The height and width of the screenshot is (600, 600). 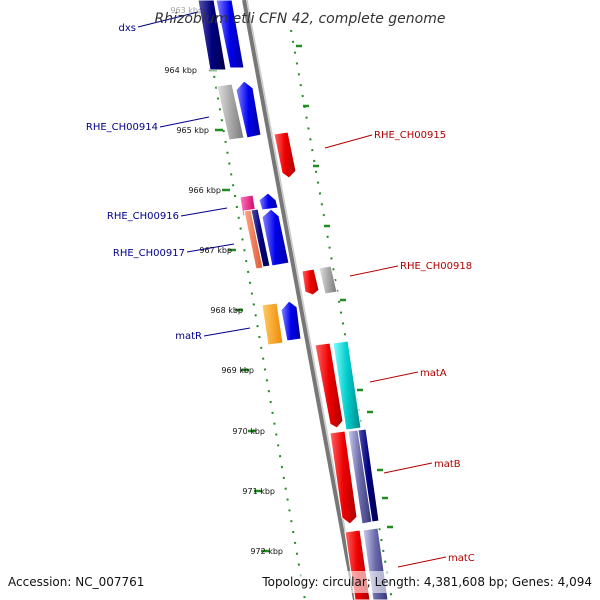 I want to click on tick-label: 968 kbp, so click(x=226, y=310).